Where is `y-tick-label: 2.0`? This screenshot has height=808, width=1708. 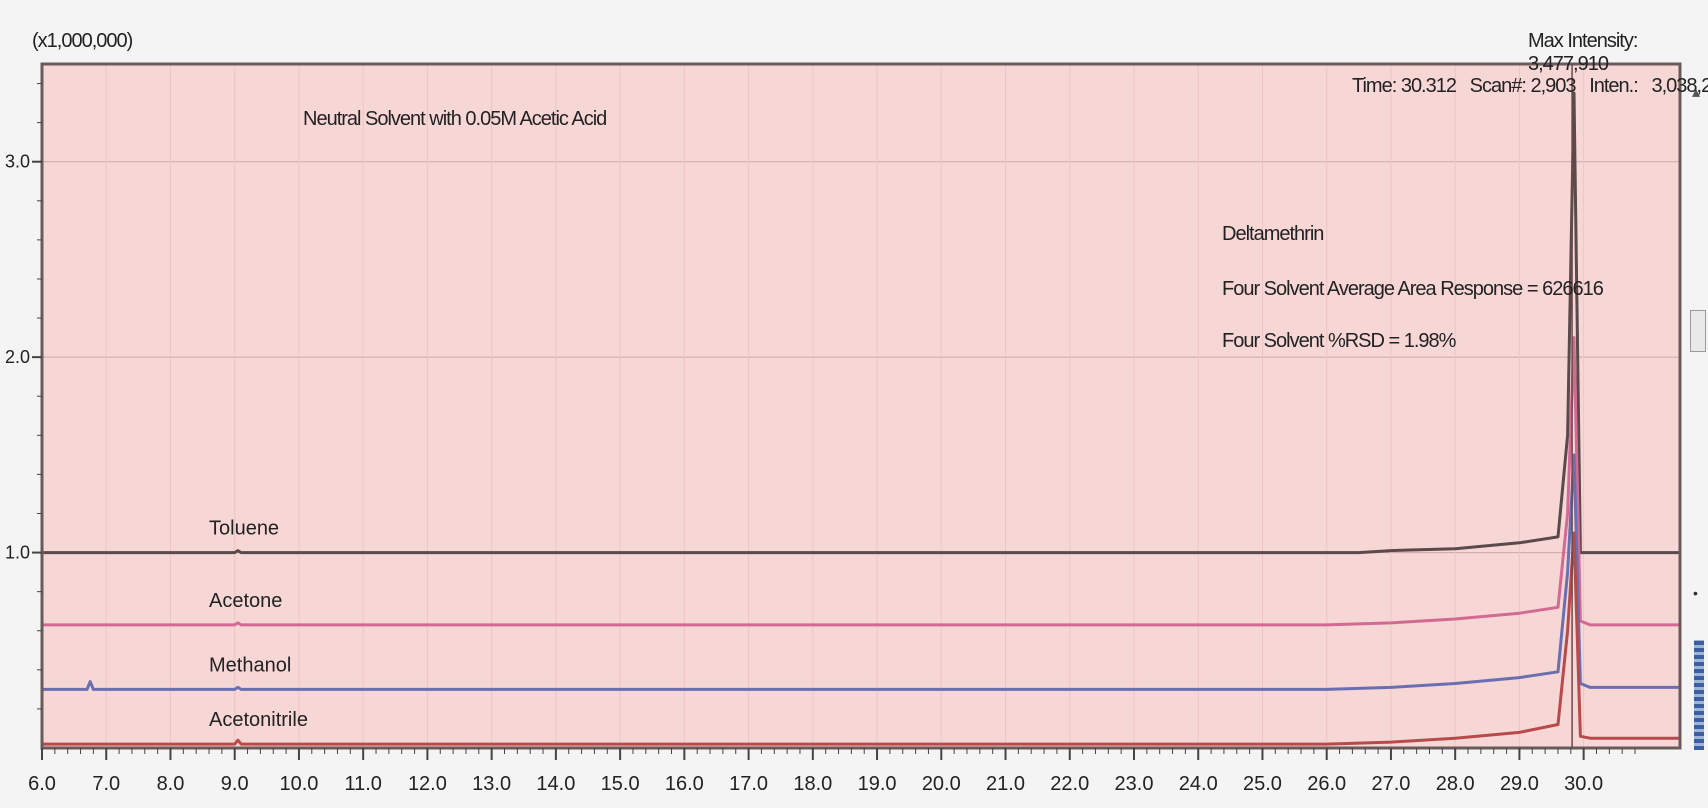 y-tick-label: 2.0 is located at coordinates (17, 357).